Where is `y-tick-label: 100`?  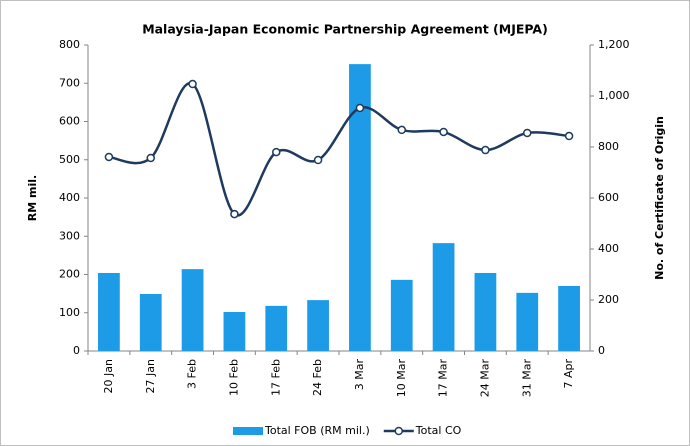 y-tick-label: 100 is located at coordinates (69, 312).